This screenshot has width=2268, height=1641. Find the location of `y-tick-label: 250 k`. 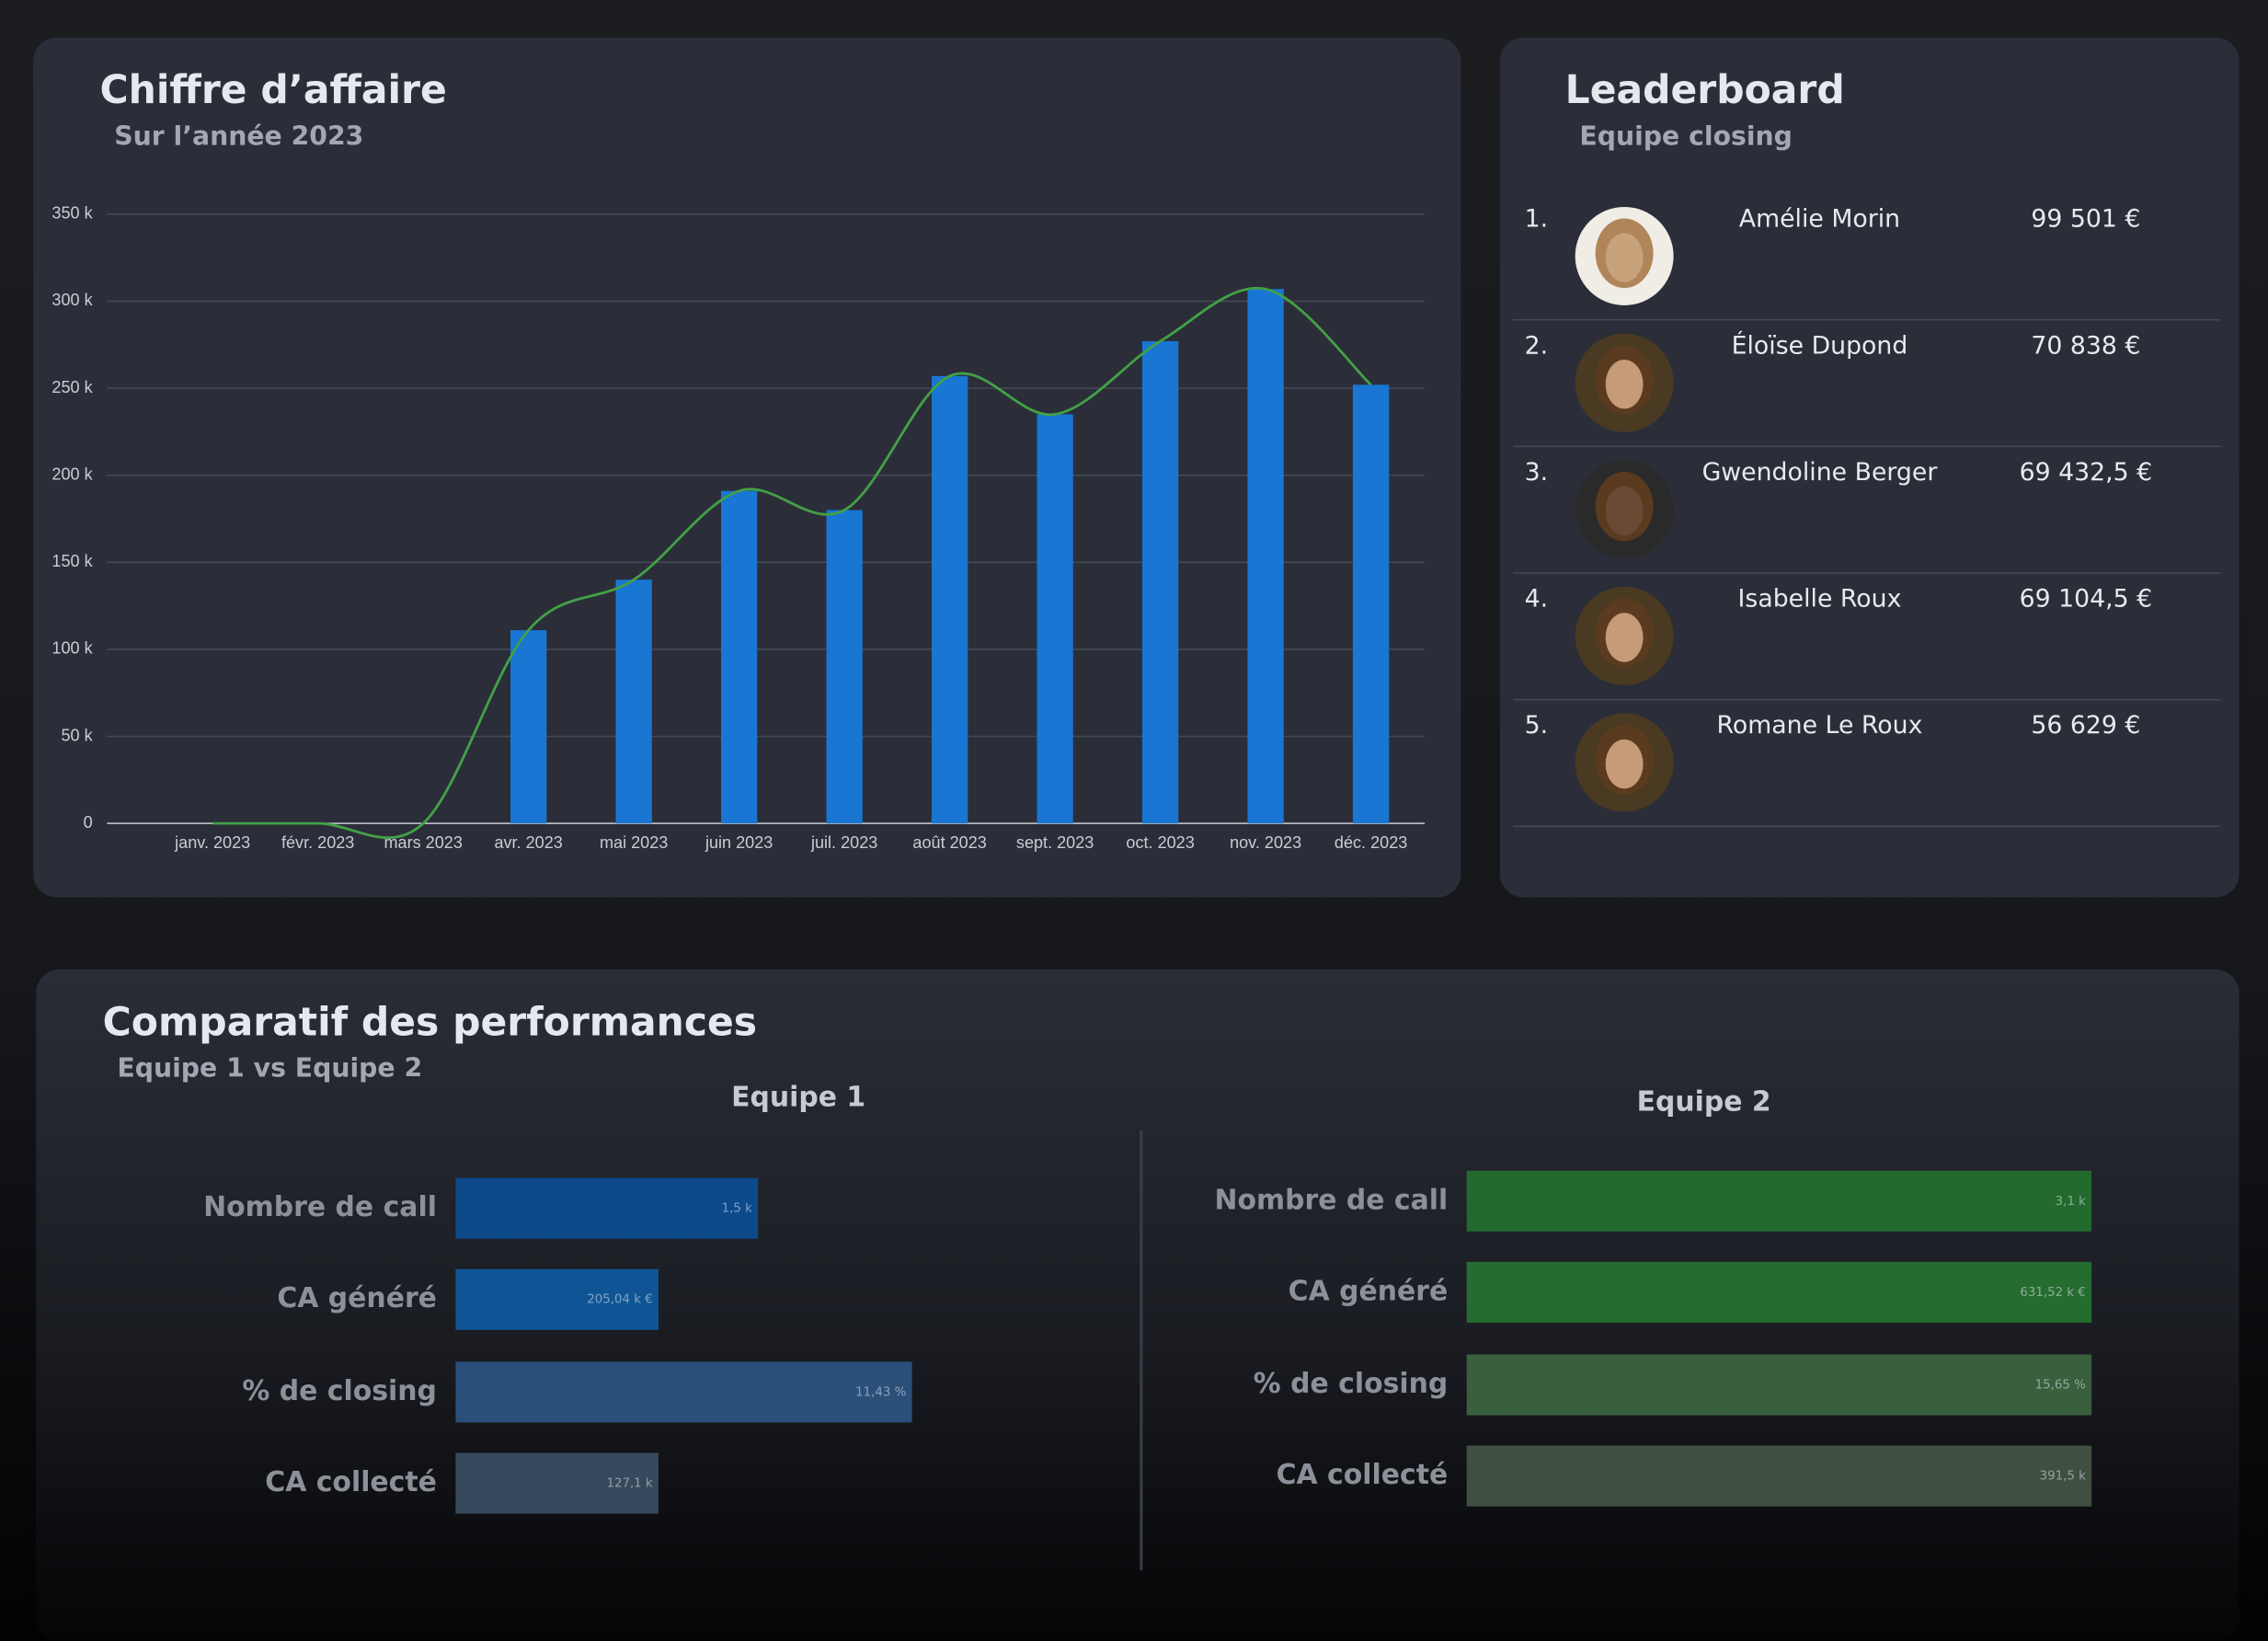

y-tick-label: 250 k is located at coordinates (72, 387).